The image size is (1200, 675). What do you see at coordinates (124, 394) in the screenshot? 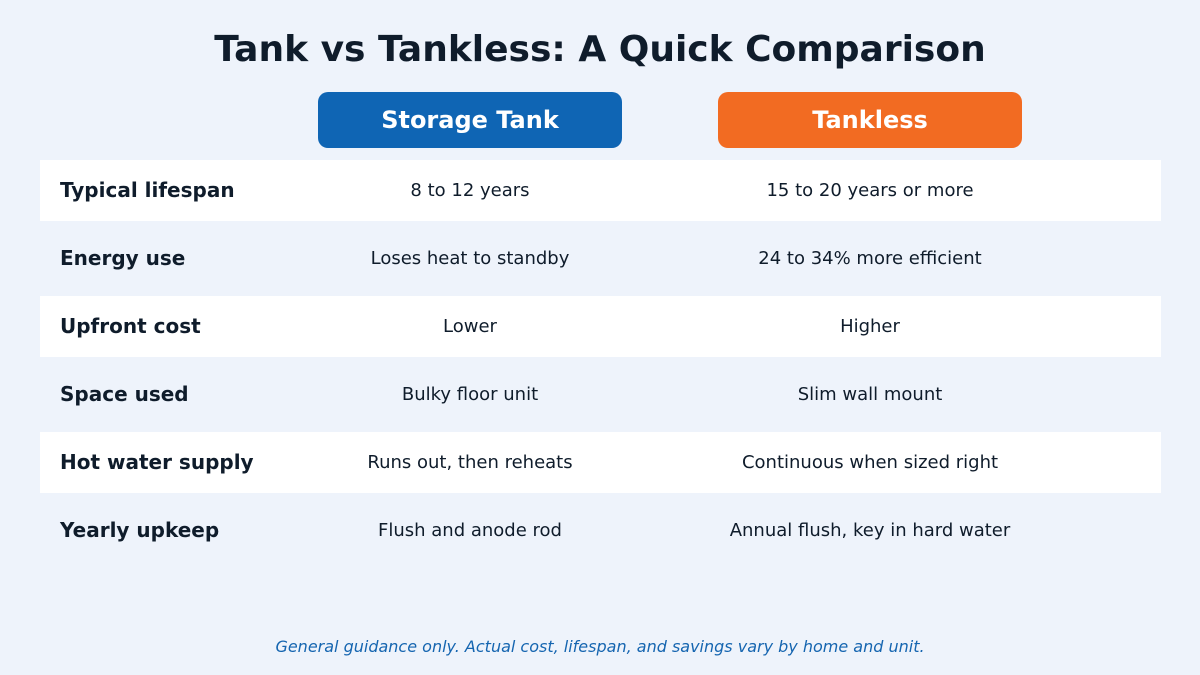
I see `row-label: Space used` at bounding box center [124, 394].